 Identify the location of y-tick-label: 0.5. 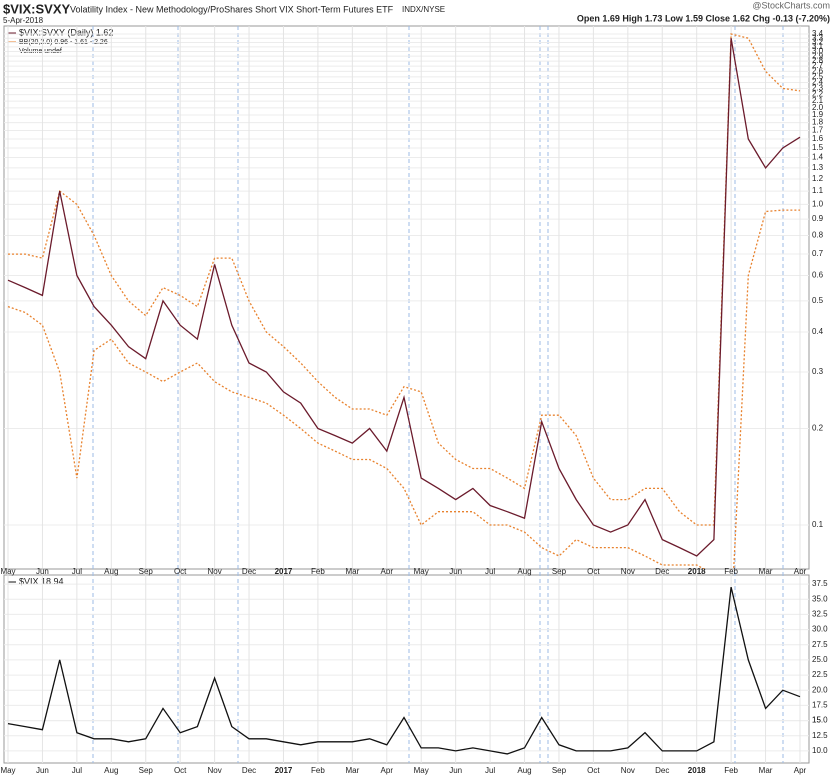
(818, 300).